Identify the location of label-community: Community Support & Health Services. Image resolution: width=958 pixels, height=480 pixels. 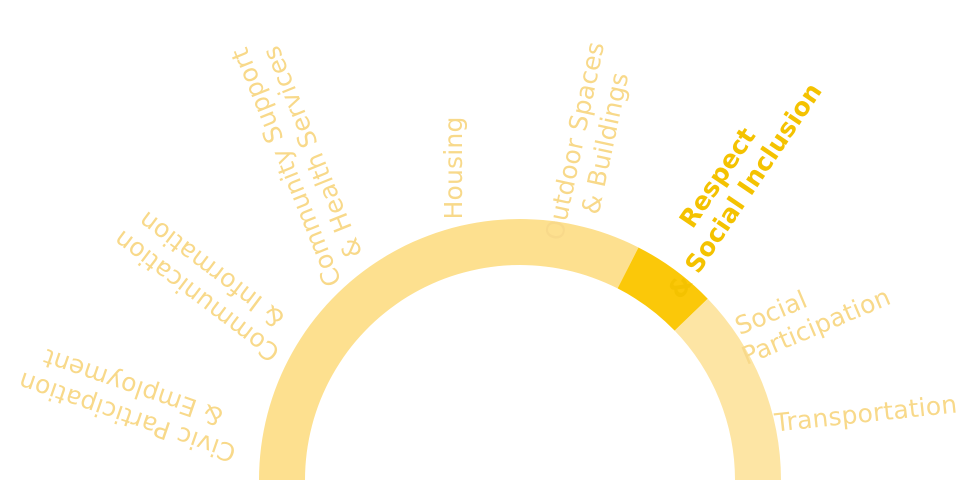
(298, 158).